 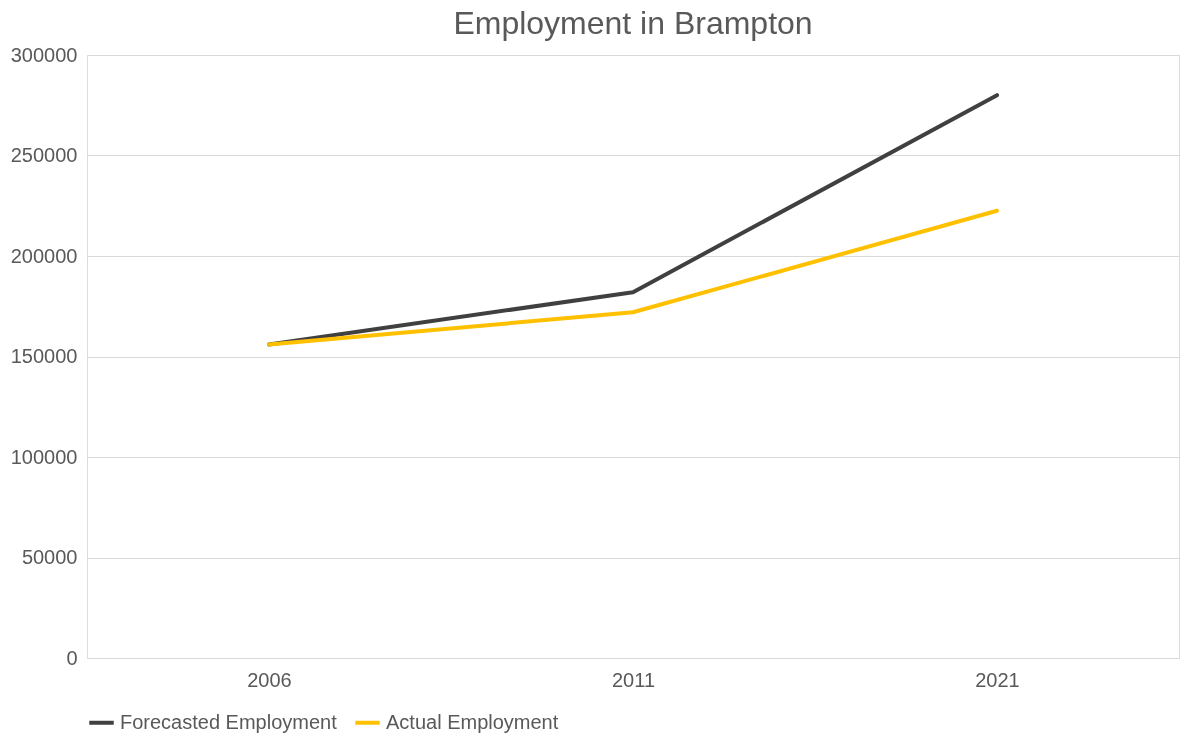 What do you see at coordinates (44, 54) in the screenshot?
I see `y-tick-label: 300000` at bounding box center [44, 54].